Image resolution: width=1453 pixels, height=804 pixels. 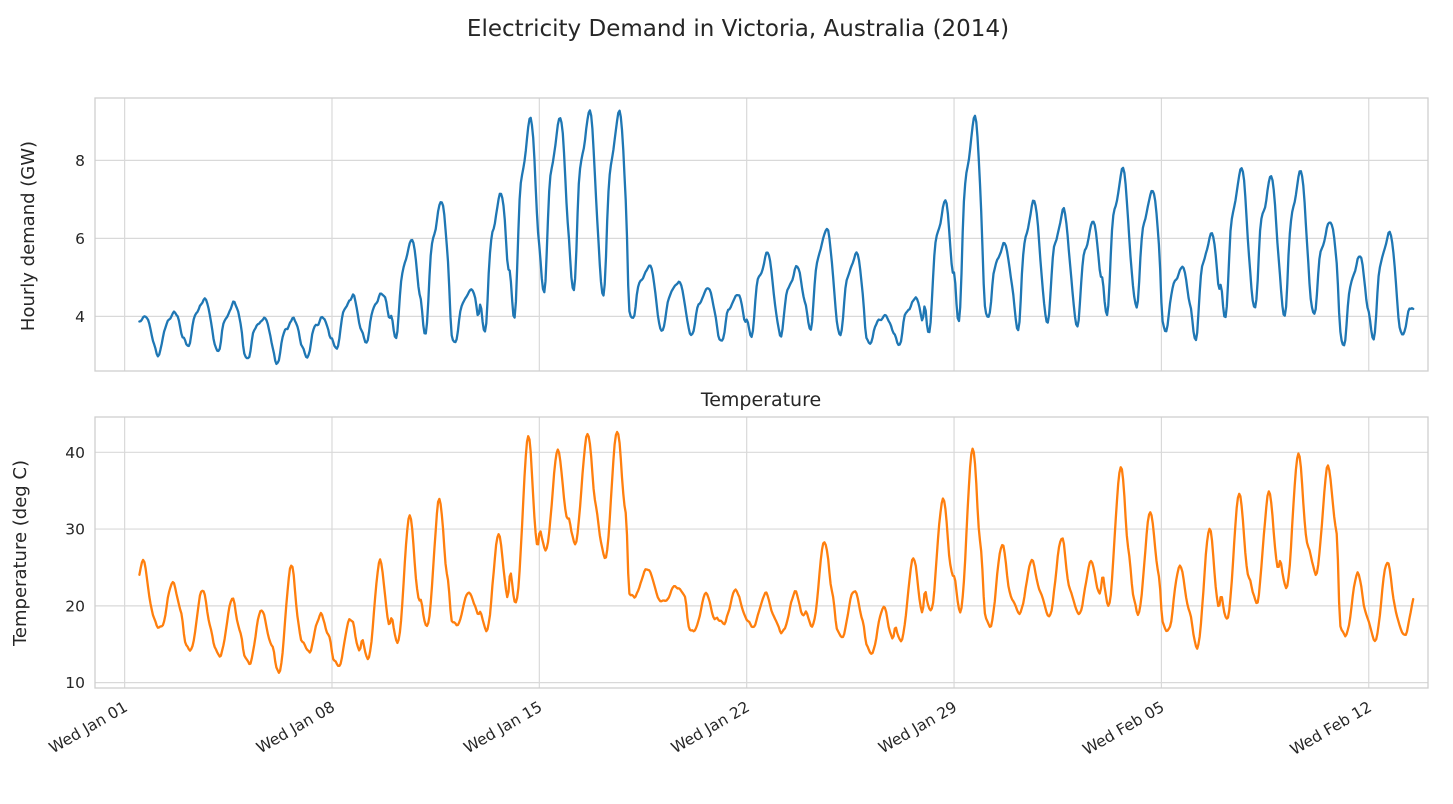 What do you see at coordinates (75, 683) in the screenshot?
I see `y-tick-label: 10` at bounding box center [75, 683].